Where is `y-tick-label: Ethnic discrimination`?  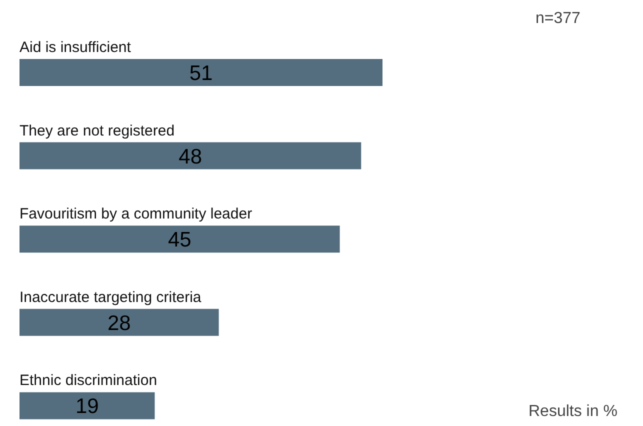
y-tick-label: Ethnic discrimination is located at coordinates (89, 381).